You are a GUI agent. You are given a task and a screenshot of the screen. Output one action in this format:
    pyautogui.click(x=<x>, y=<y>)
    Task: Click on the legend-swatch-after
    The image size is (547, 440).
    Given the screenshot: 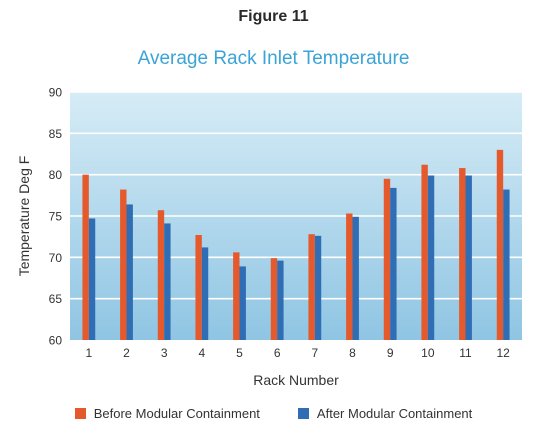 What is the action you would take?
    pyautogui.click(x=303, y=413)
    